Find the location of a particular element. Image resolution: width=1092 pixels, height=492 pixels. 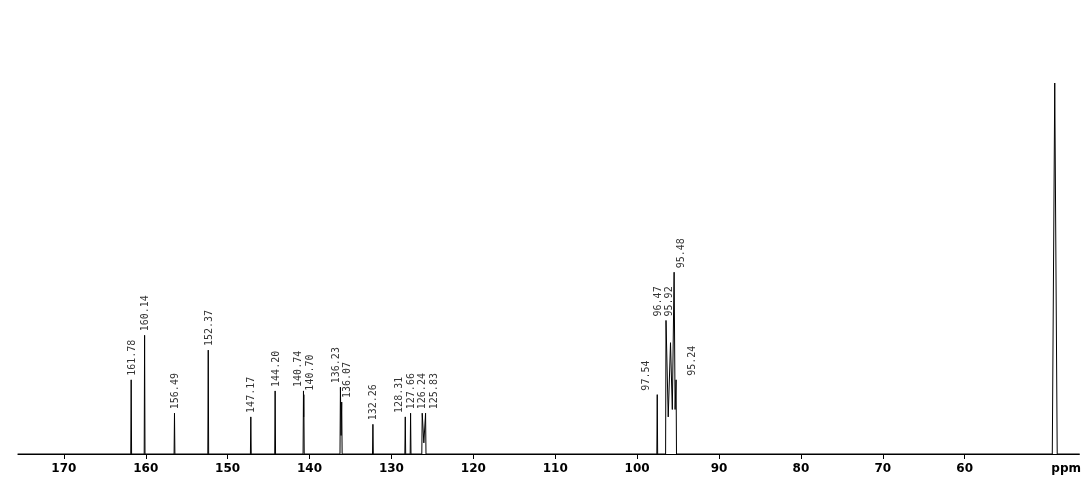

x-tick-label: 160 is located at coordinates (146, 468).